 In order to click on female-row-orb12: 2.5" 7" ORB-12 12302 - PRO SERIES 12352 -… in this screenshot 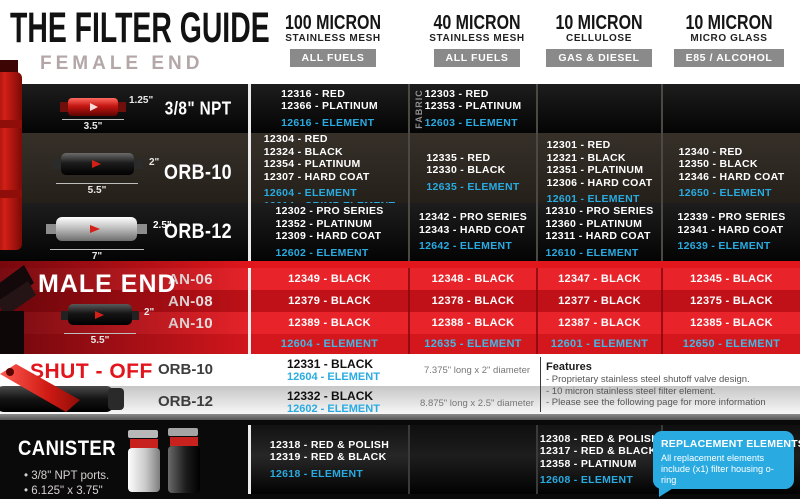, I will do `click(400, 232)`.